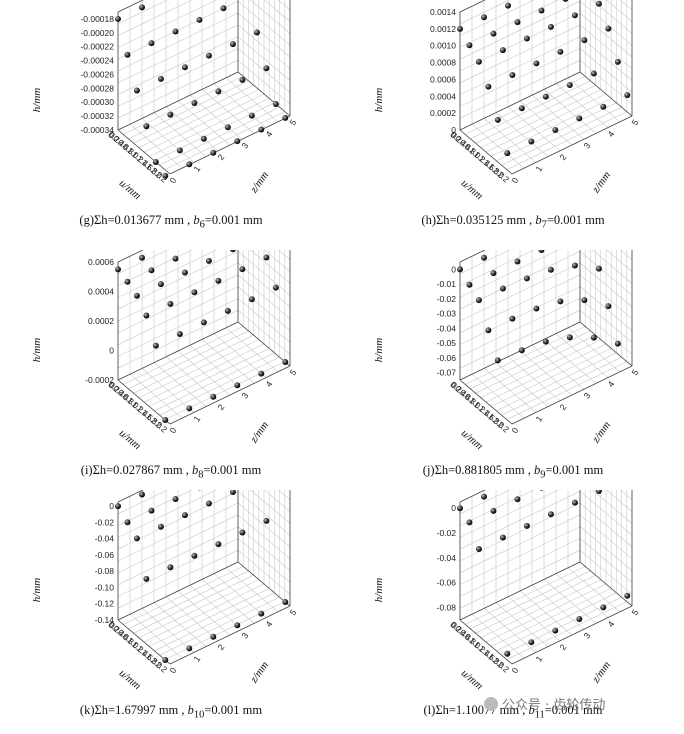 The width and height of the screenshot is (684, 734). Describe the element at coordinates (634, 612) in the screenshot. I see `z-tick-label: 5` at that location.